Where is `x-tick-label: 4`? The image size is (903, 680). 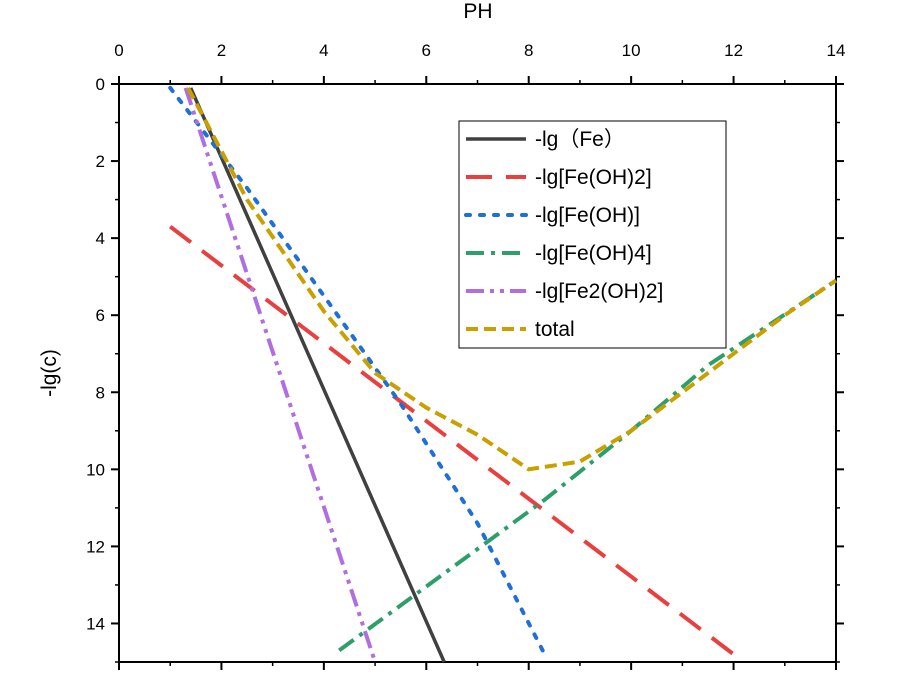
x-tick-label: 4 is located at coordinates (323, 50).